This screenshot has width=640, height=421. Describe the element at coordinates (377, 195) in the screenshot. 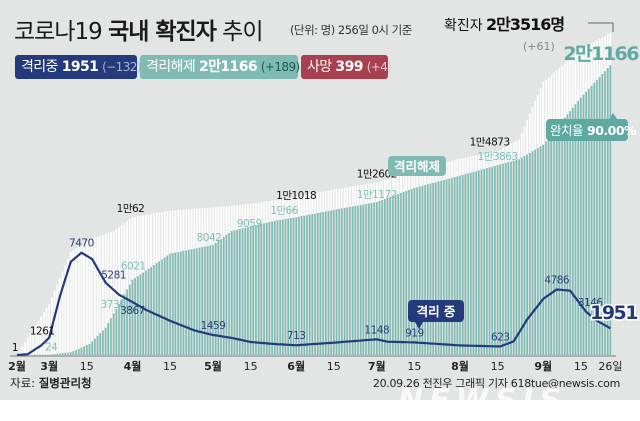

I see `released-label: 1만1172` at that location.